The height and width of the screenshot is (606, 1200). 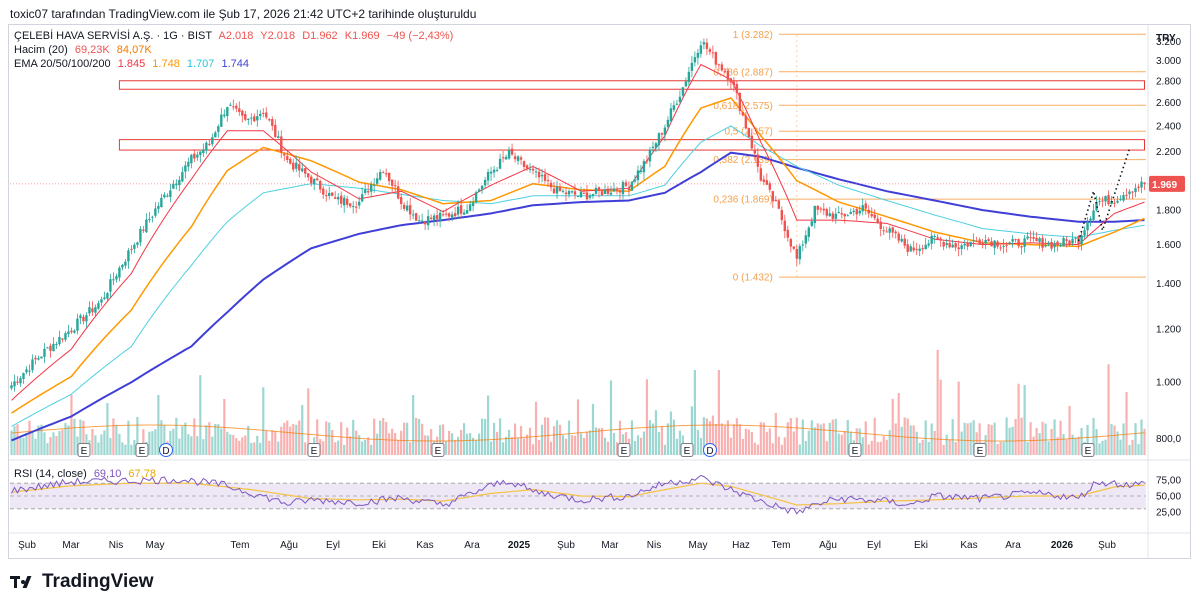 I want to click on symbol-name: ÇELEBİ HAVA SERVİSİ A.Ş. · 1G · BIST, so click(x=113, y=36).